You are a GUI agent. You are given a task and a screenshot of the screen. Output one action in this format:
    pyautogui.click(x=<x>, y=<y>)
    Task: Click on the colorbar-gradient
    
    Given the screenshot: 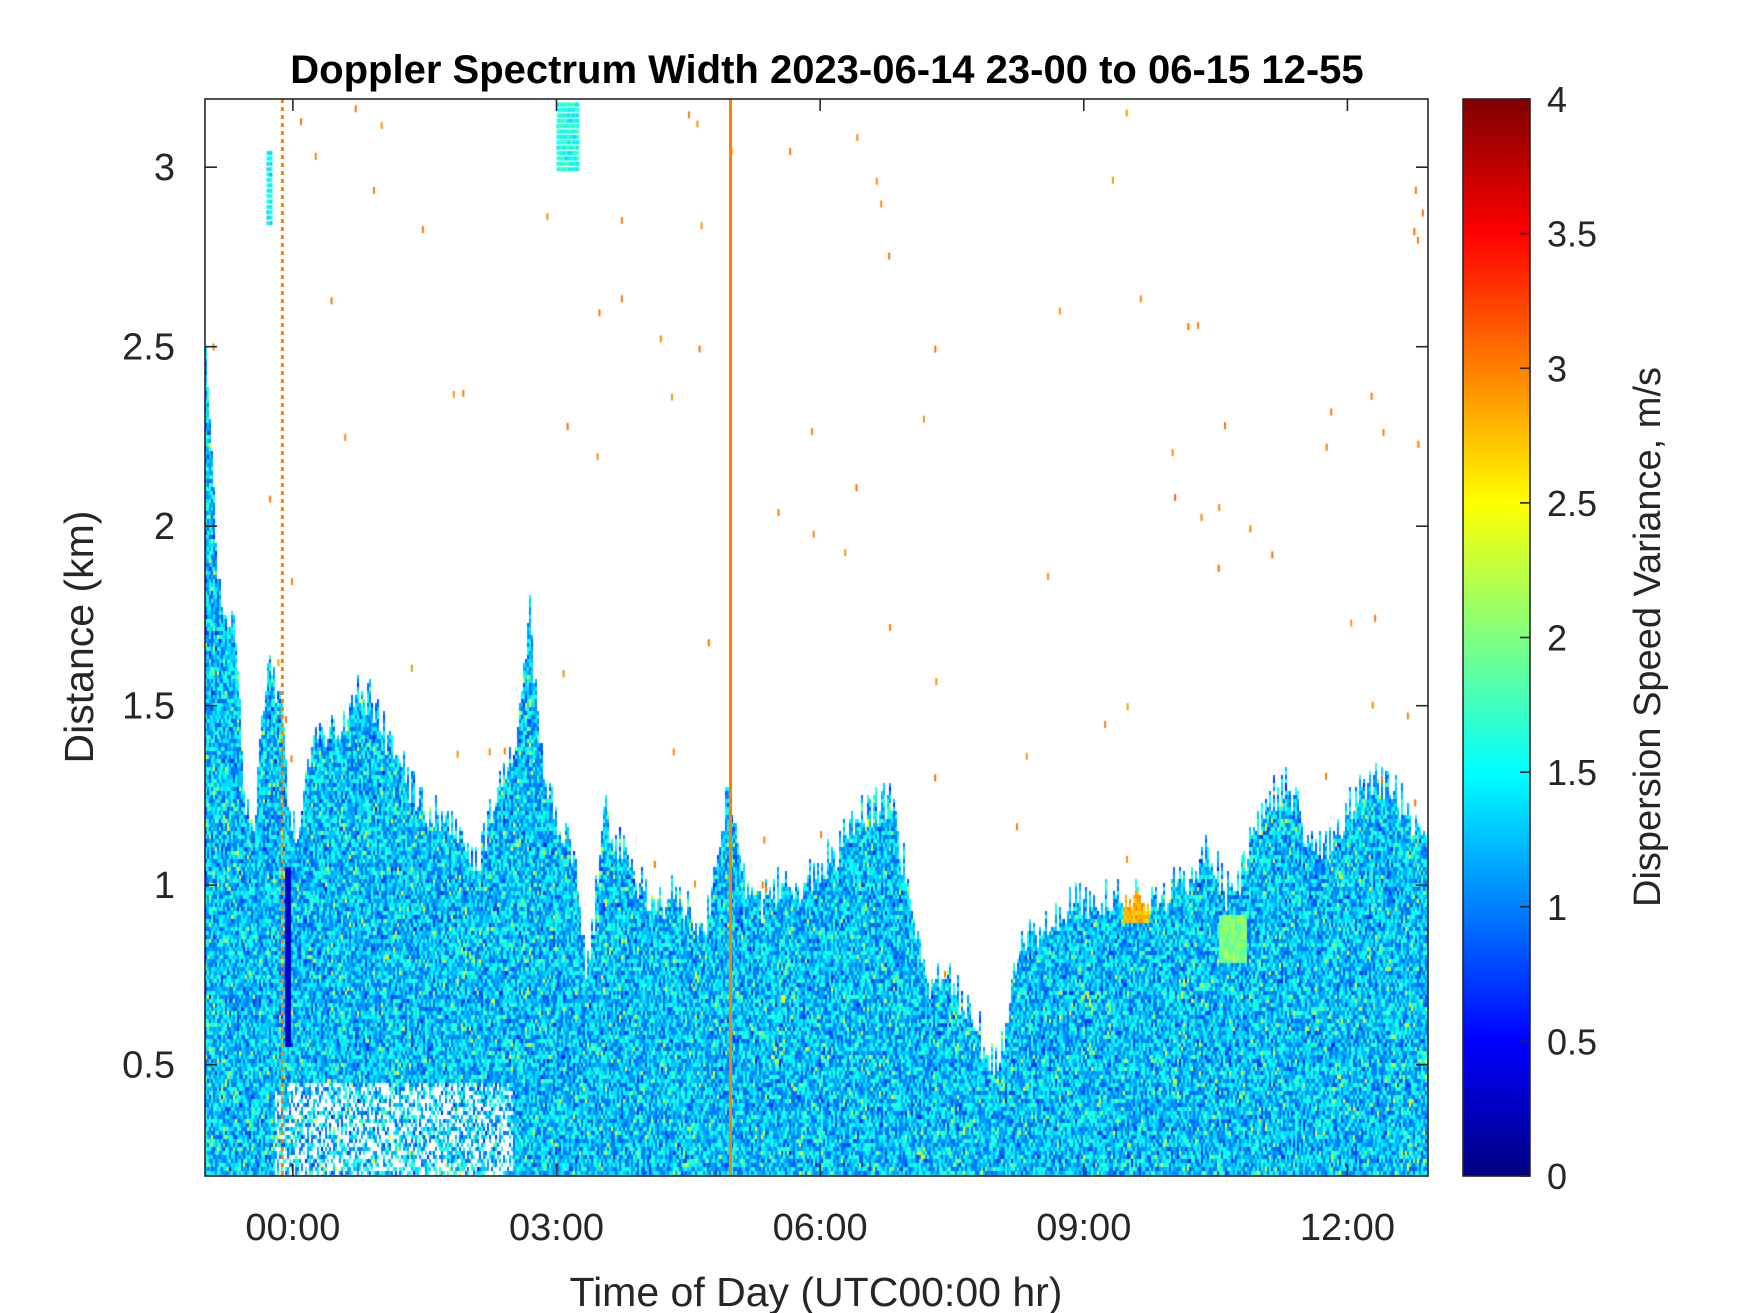 What is the action you would take?
    pyautogui.click(x=1496, y=637)
    